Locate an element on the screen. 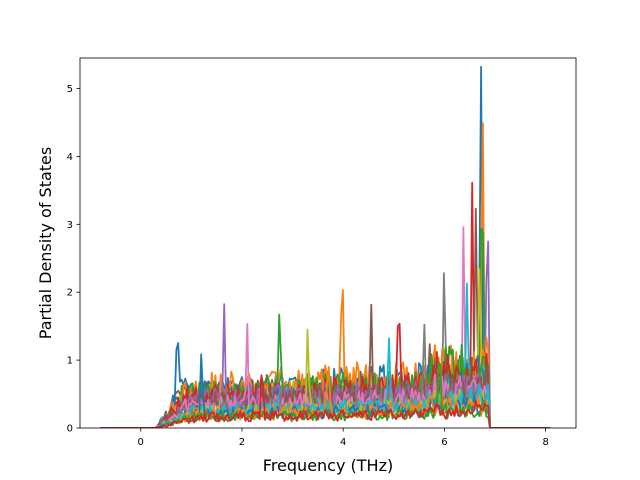  y-tick-label: 5 is located at coordinates (70, 89).